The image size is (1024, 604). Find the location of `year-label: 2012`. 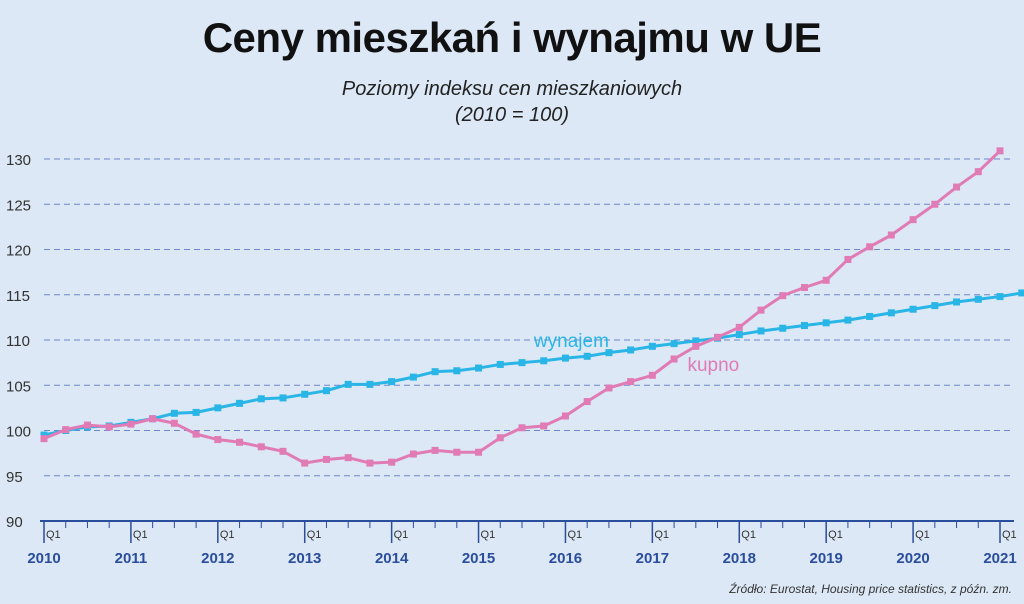

year-label: 2012 is located at coordinates (217, 558).